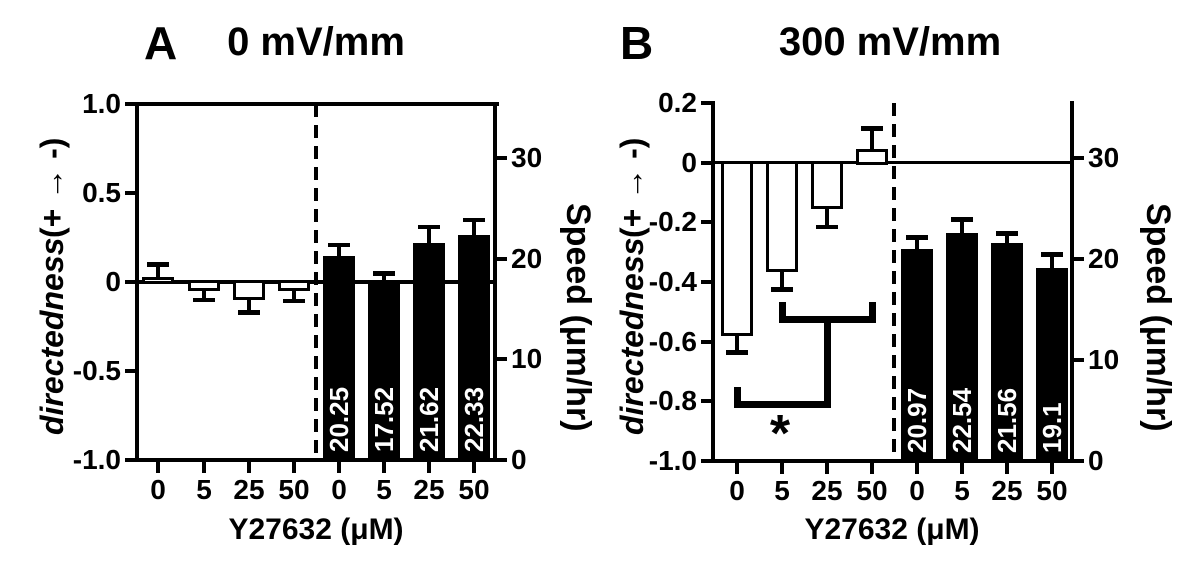 The width and height of the screenshot is (1200, 573). What do you see at coordinates (317, 460) in the screenshot?
I see `x-axis` at bounding box center [317, 460].